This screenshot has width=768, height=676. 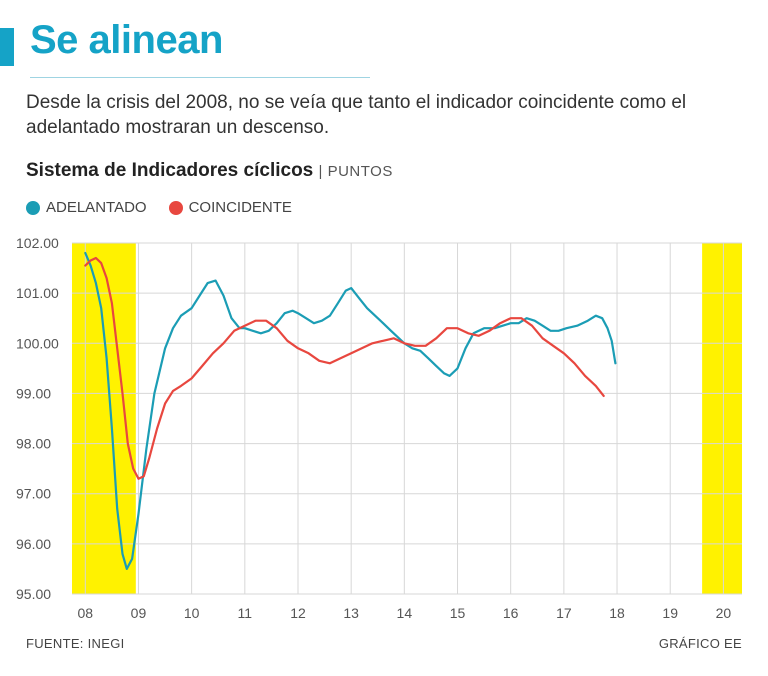 What do you see at coordinates (126, 40) in the screenshot?
I see `page-title: Se alinean` at bounding box center [126, 40].